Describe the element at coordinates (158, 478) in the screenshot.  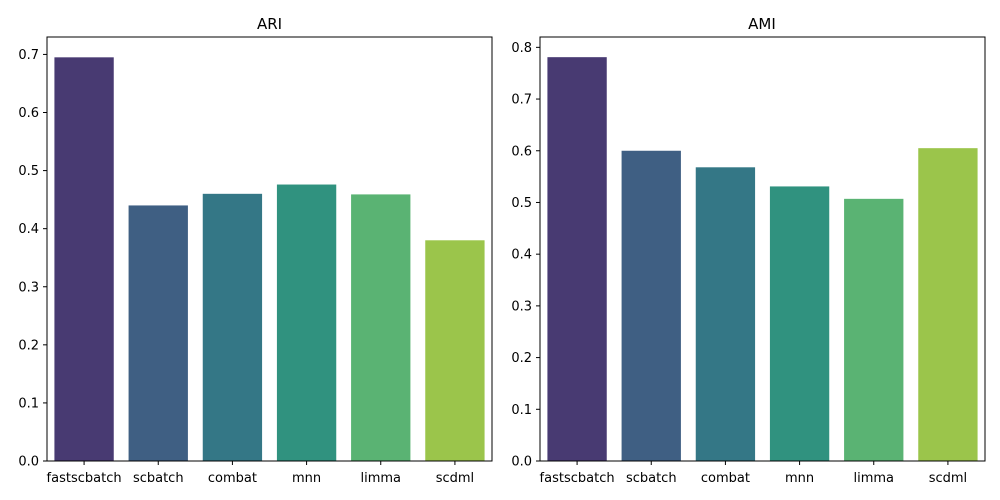
I see `ari-x-tick-label: scbatch` at that location.